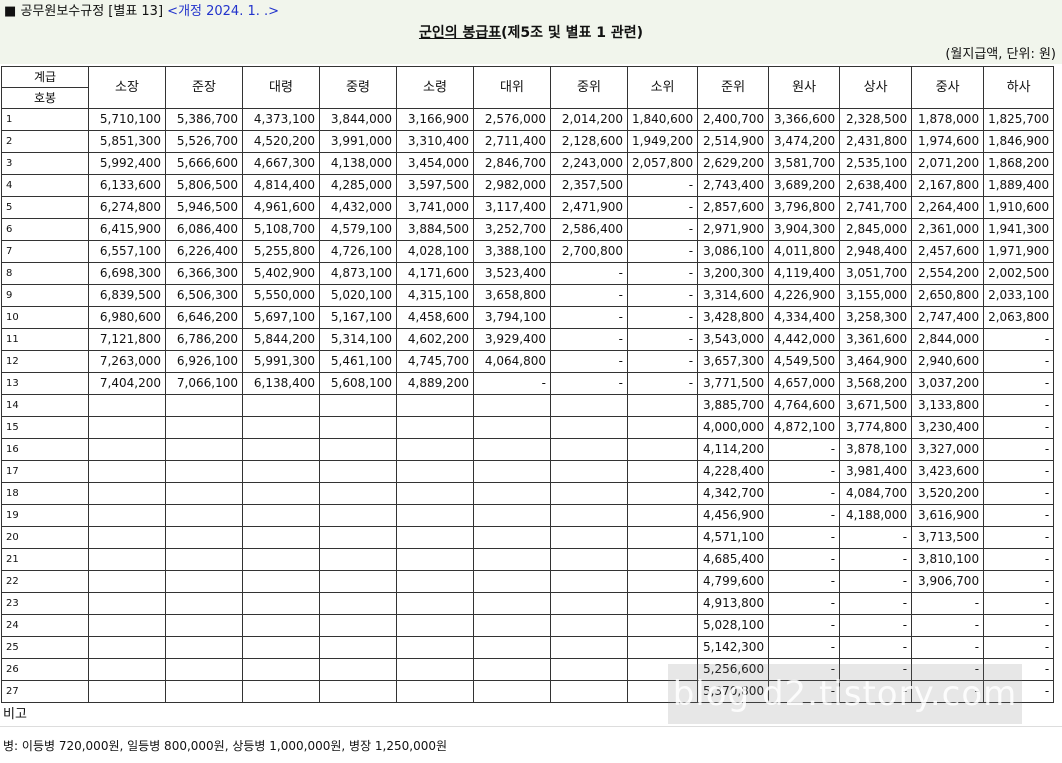 The image size is (1062, 763). What do you see at coordinates (804, 141) in the screenshot?
I see `salary-cell: 3,474,200` at bounding box center [804, 141].